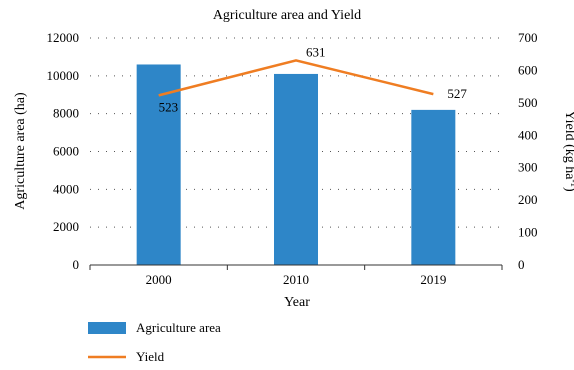 This screenshot has height=370, width=574. I want to click on x-tick-label-2000: 2000, so click(159, 279).